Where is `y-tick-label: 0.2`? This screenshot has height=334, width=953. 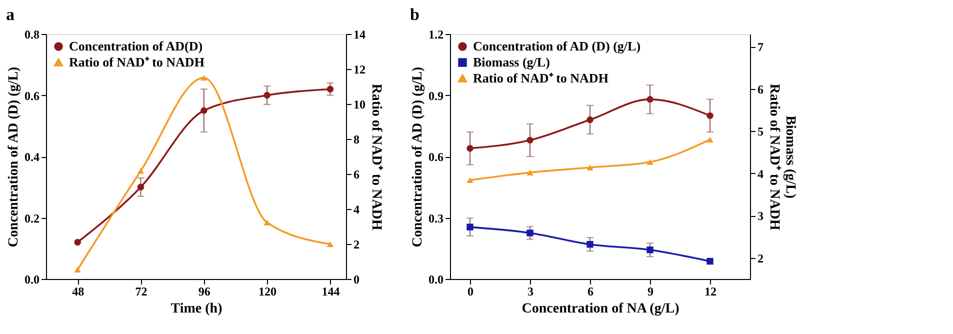 y-tick-label: 0.2 is located at coordinates (32, 218).